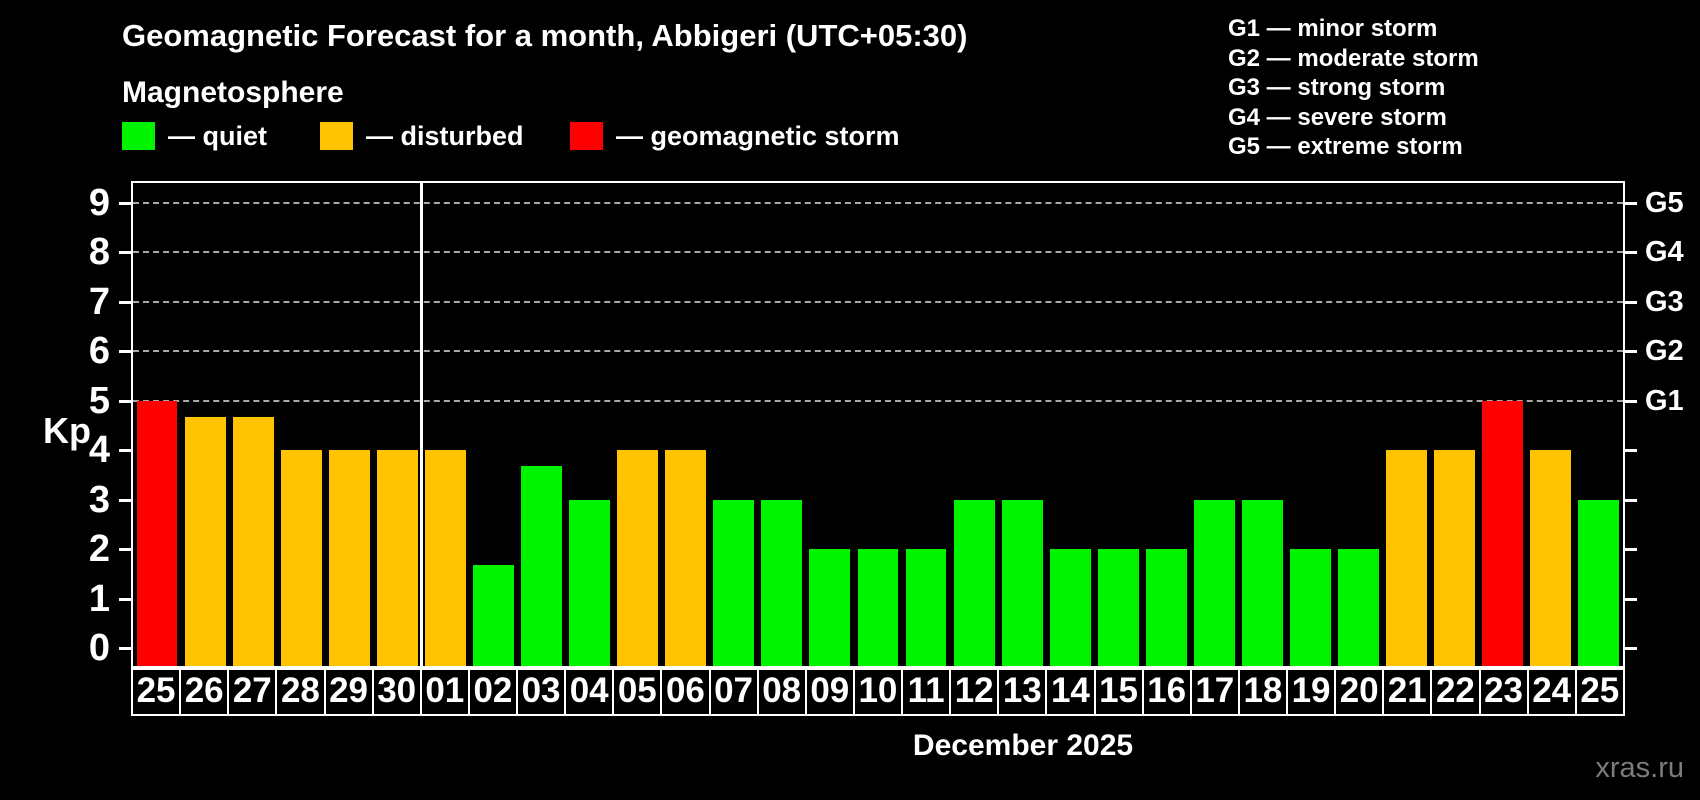  Describe the element at coordinates (1166, 692) in the screenshot. I see `day-label-cell: 16` at that location.